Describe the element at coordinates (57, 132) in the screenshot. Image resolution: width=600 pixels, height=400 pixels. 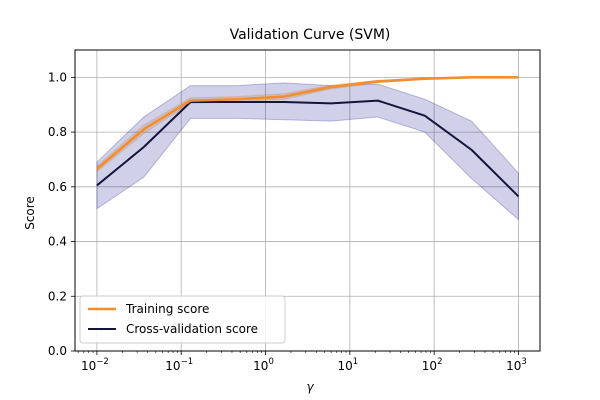
I see `y-tick-label: 0.8` at that location.